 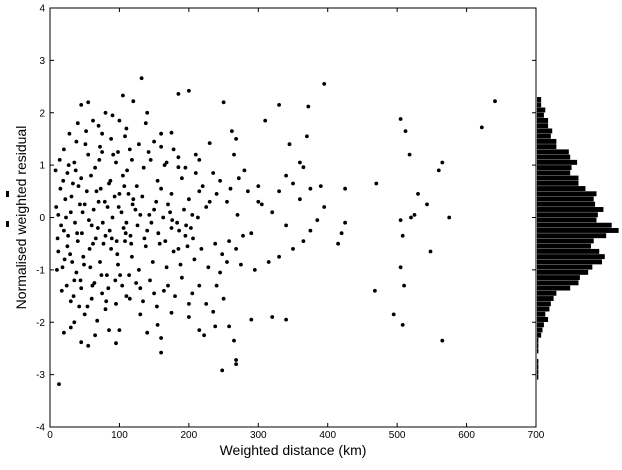 What do you see at coordinates (7, 194) in the screenshot?
I see `legend-marker` at bounding box center [7, 194].